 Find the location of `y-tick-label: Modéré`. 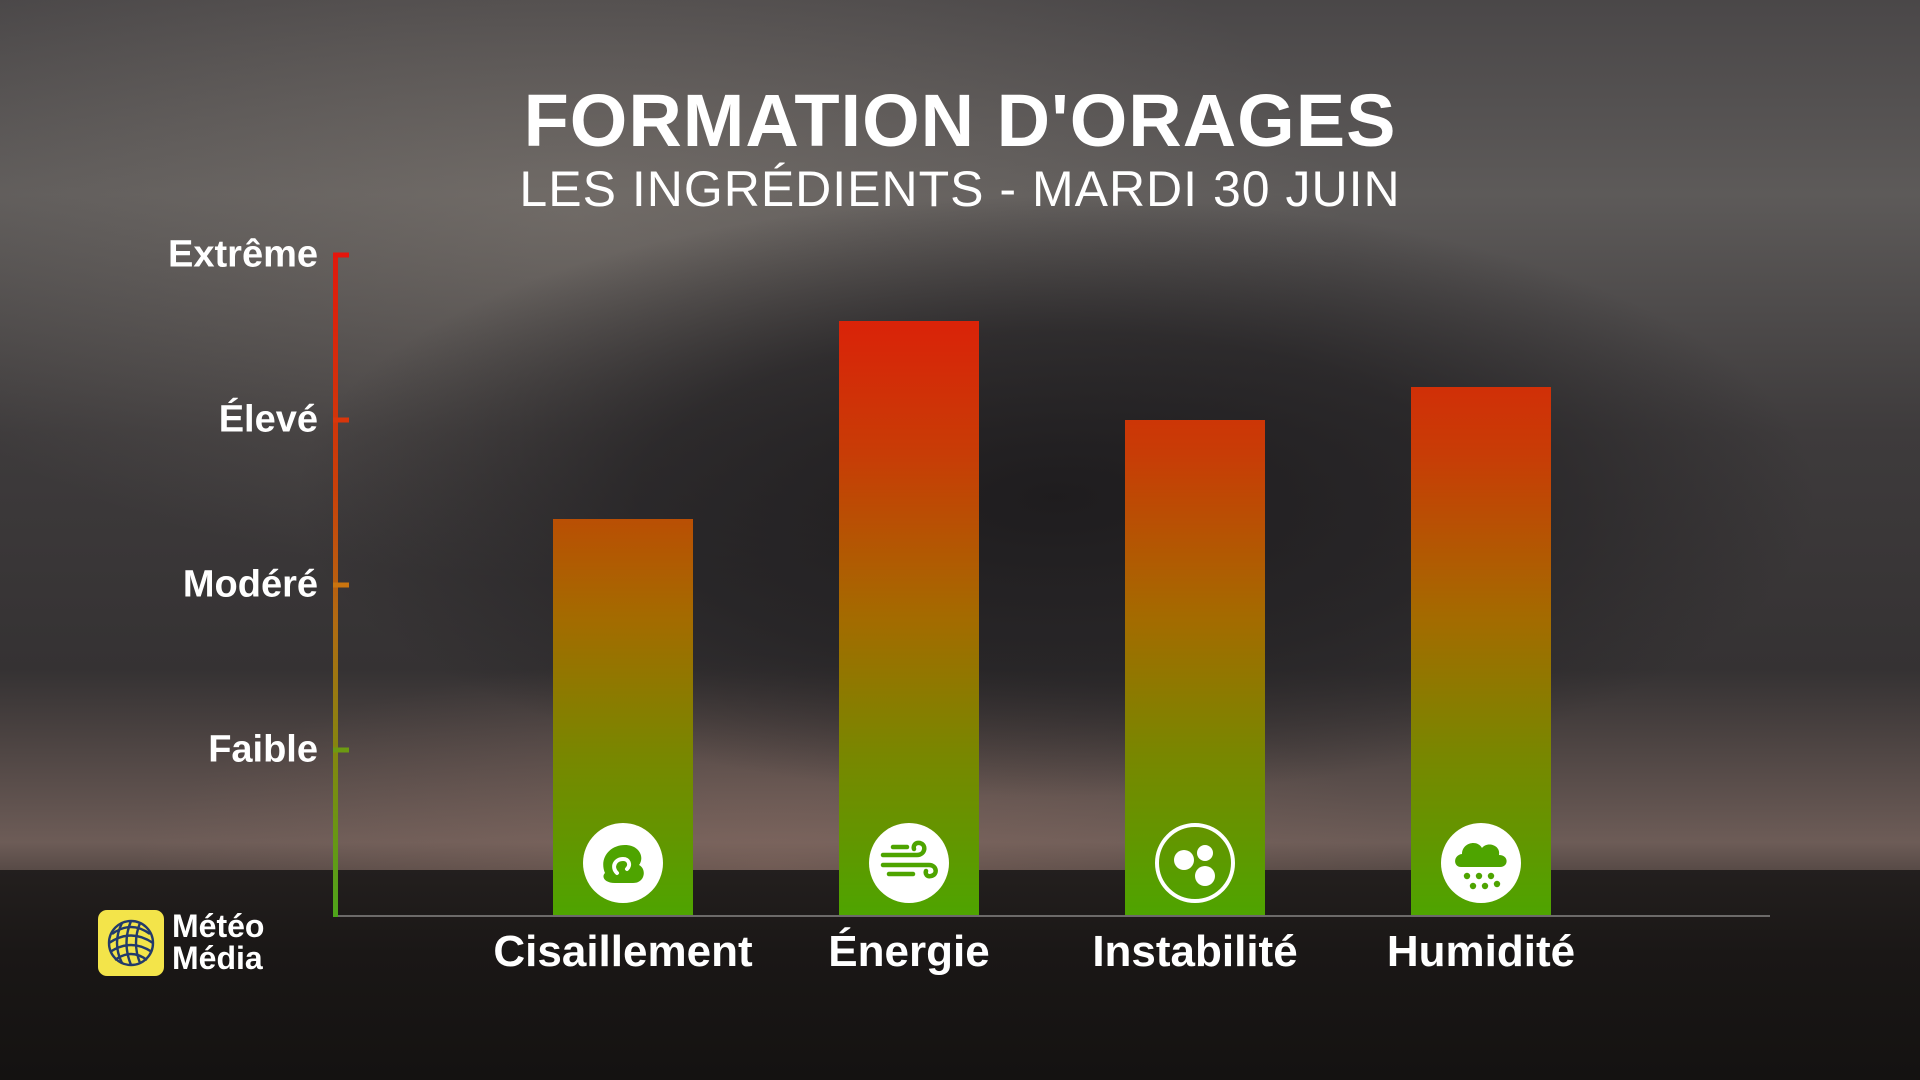

y-tick-label: Modéré is located at coordinates (250, 584).